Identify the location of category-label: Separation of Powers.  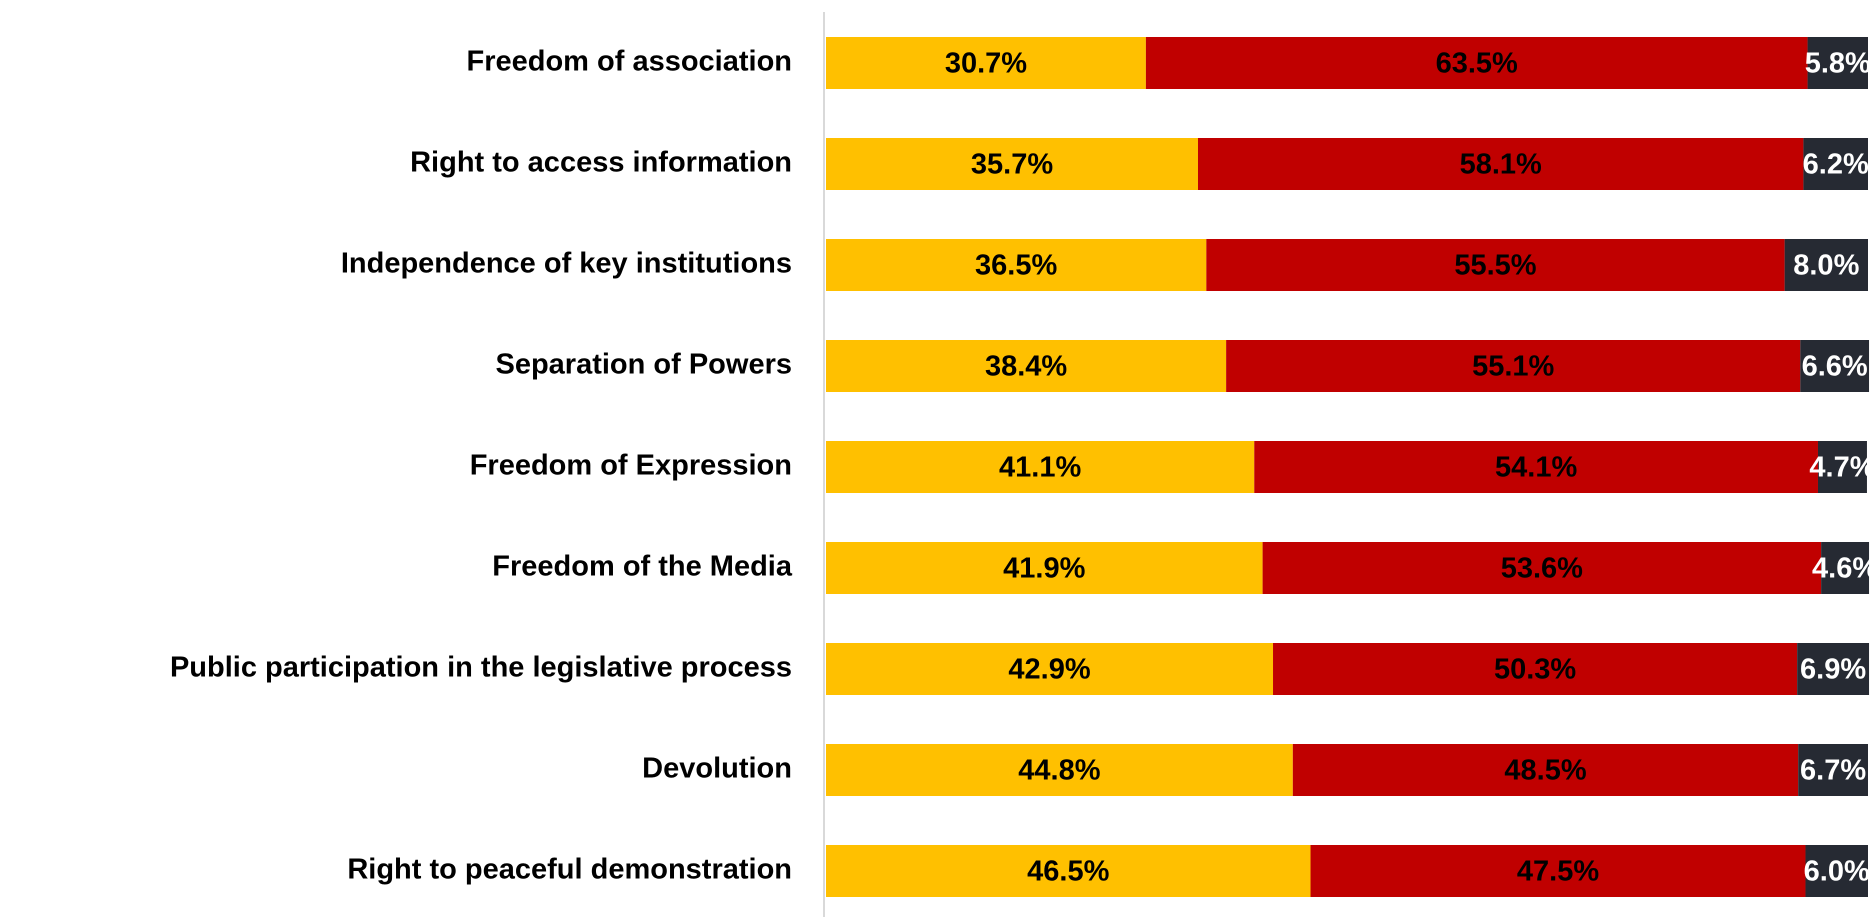
(643, 365).